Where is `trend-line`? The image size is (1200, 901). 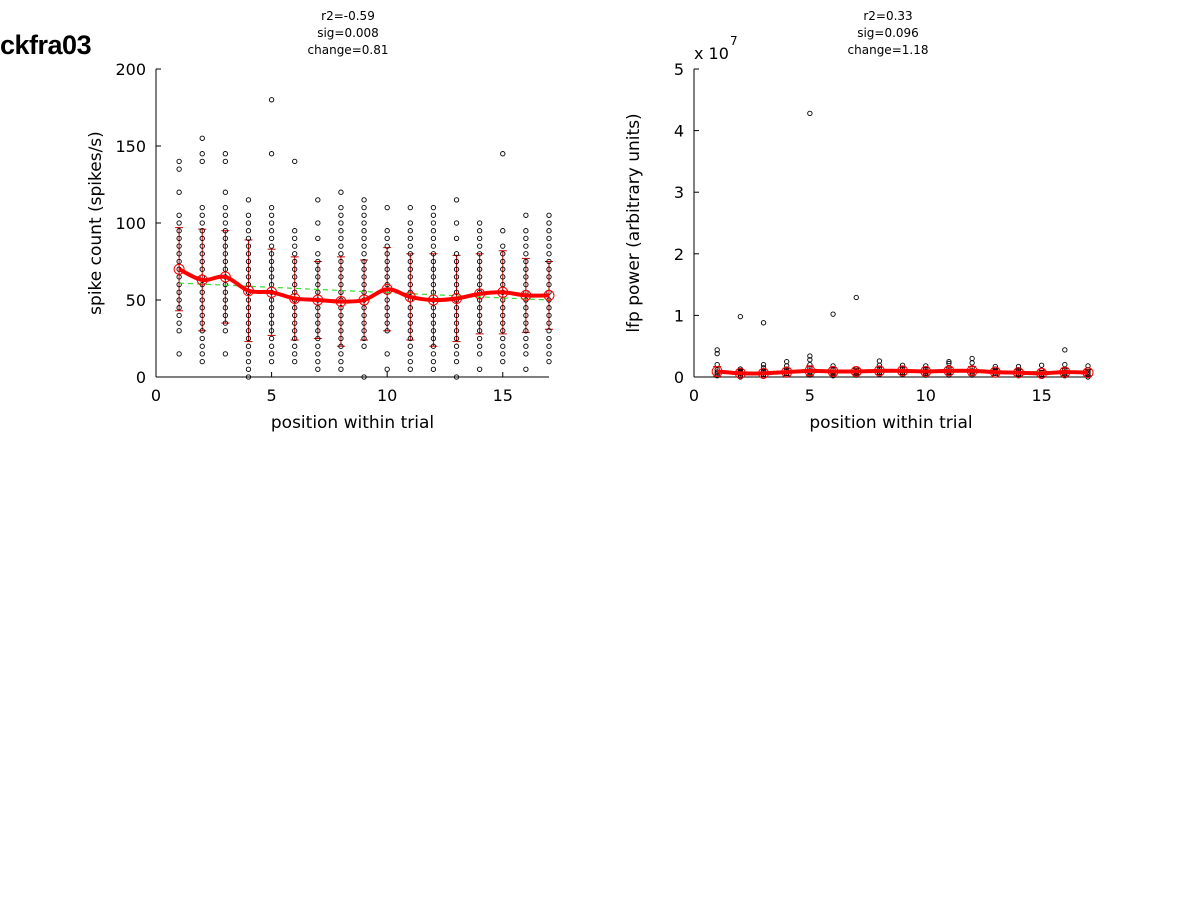 trend-line is located at coordinates (364, 291).